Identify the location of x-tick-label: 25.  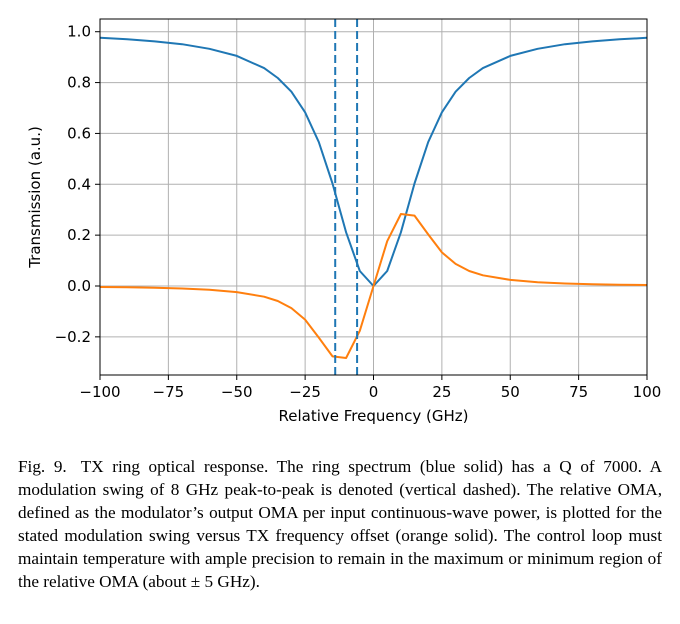
(441, 392).